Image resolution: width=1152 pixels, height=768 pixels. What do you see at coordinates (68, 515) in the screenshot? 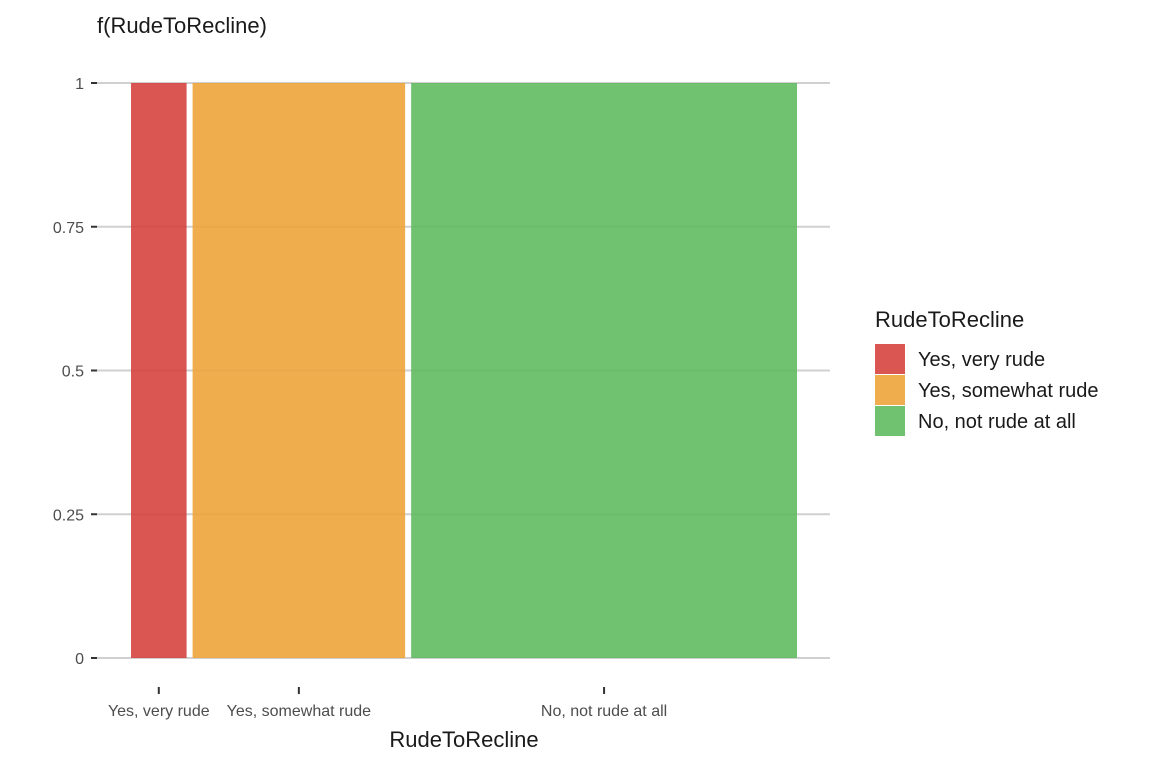
I see `y-tick-label: 0.25` at bounding box center [68, 515].